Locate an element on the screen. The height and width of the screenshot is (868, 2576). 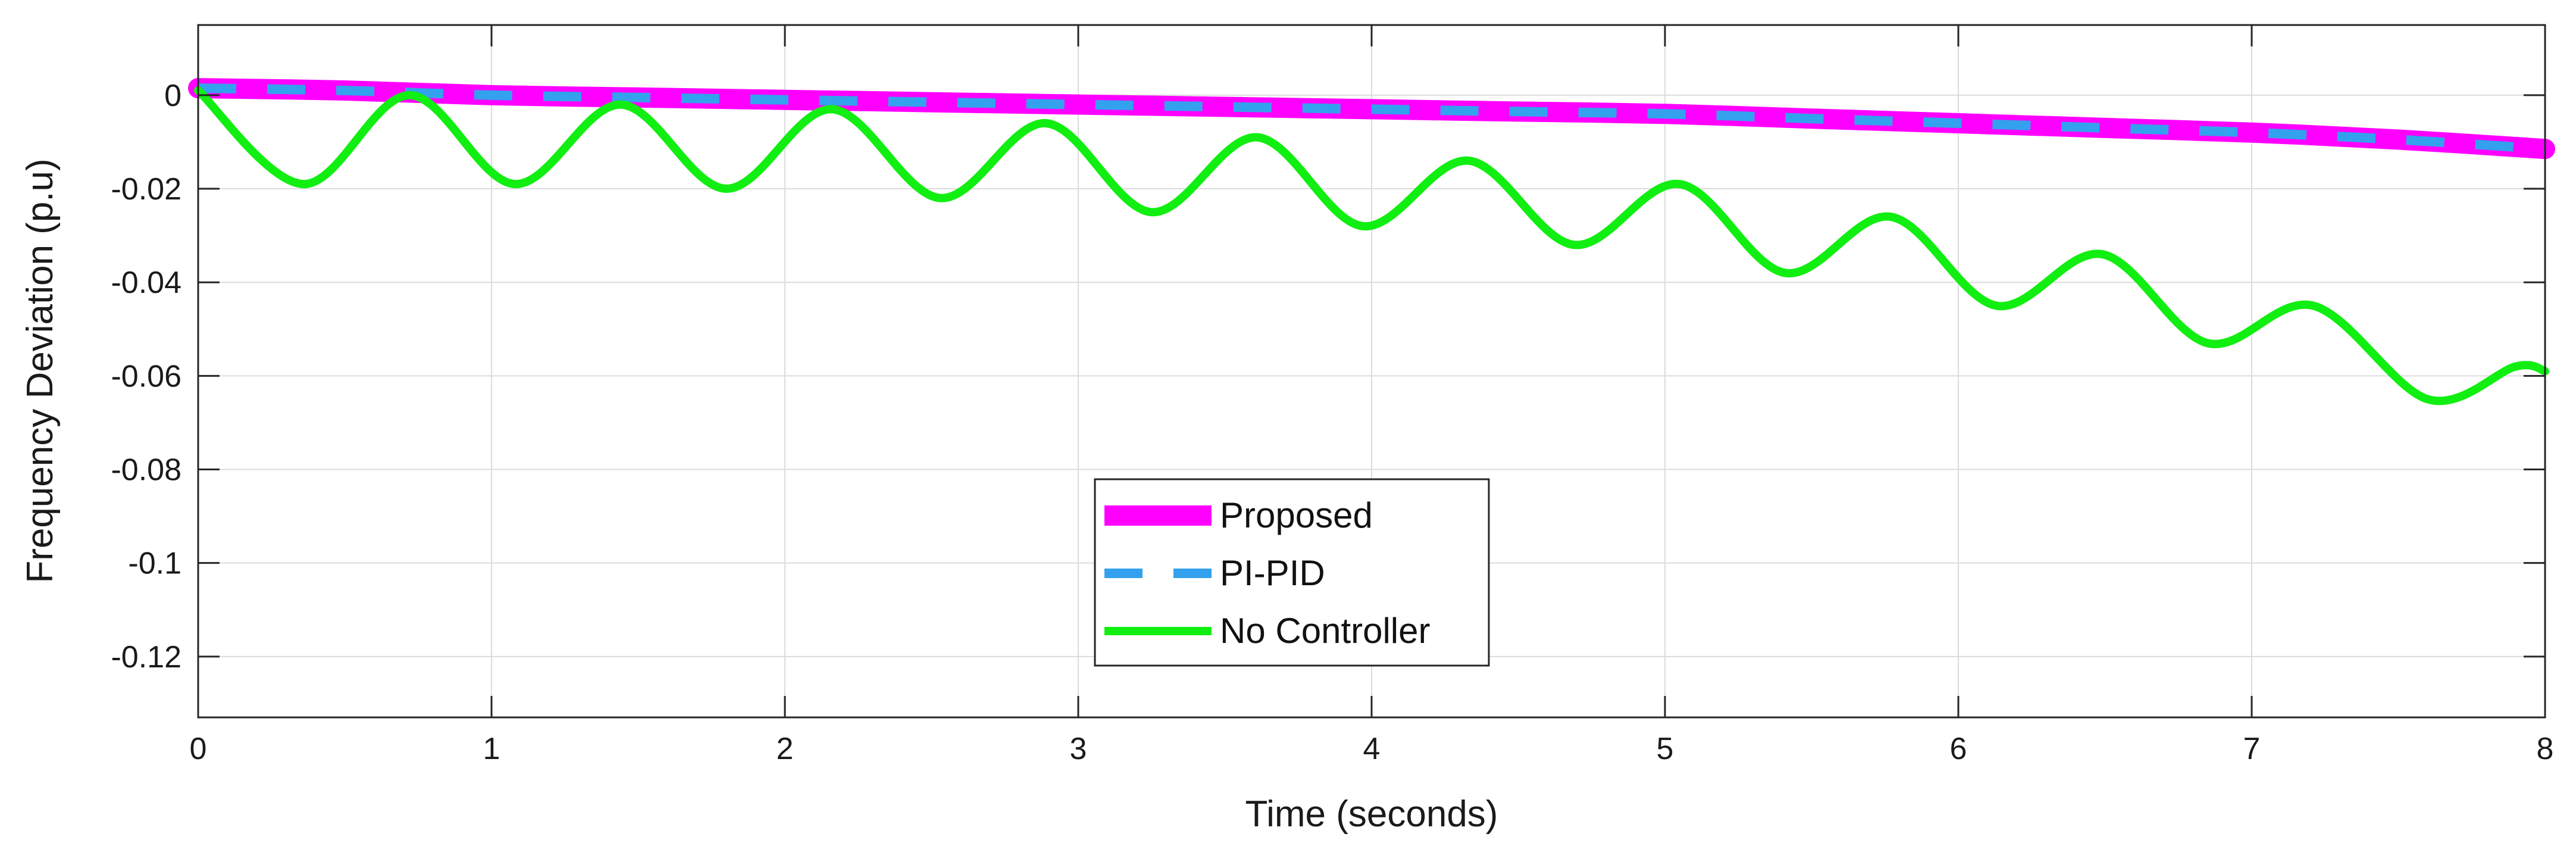
x-tick-label: 0 is located at coordinates (198, 749).